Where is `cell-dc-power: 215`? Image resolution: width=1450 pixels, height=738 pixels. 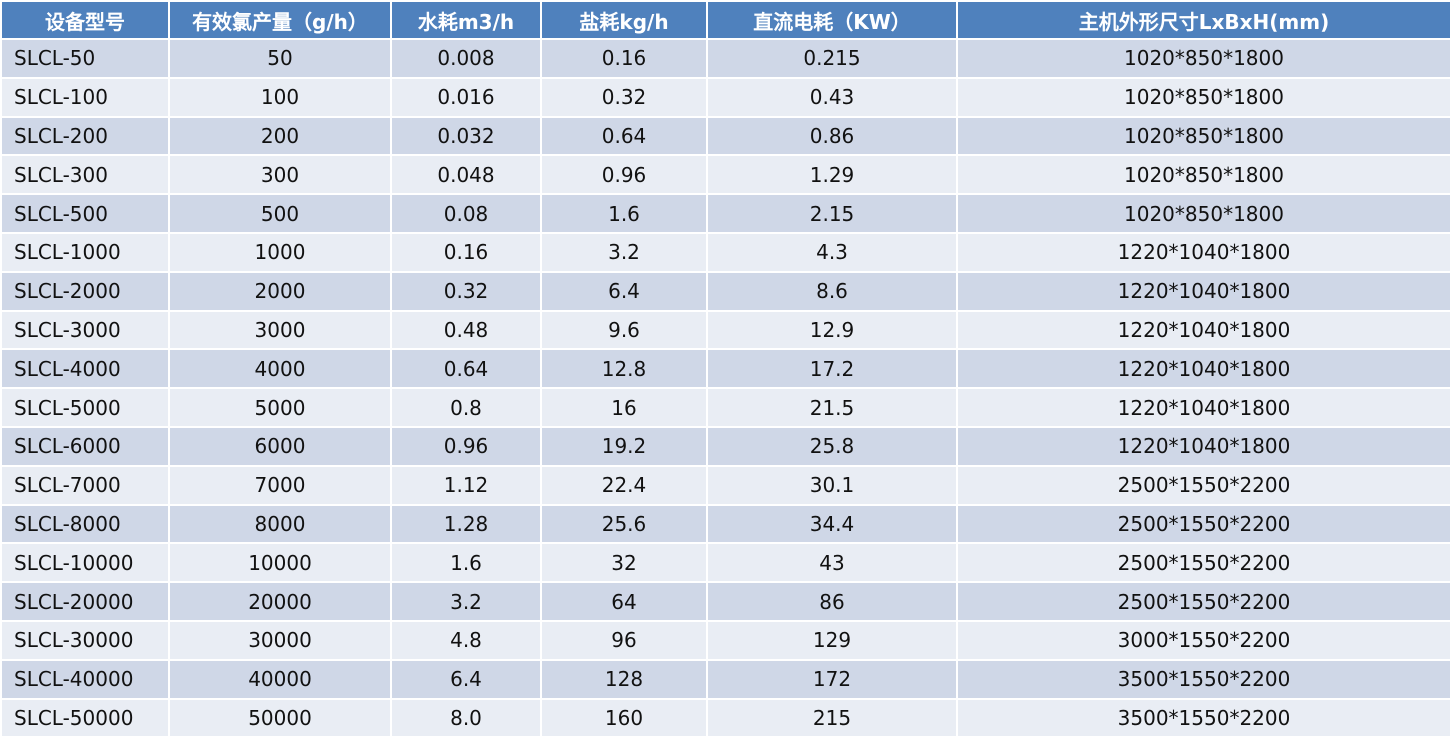
cell-dc-power: 215 is located at coordinates (832, 717).